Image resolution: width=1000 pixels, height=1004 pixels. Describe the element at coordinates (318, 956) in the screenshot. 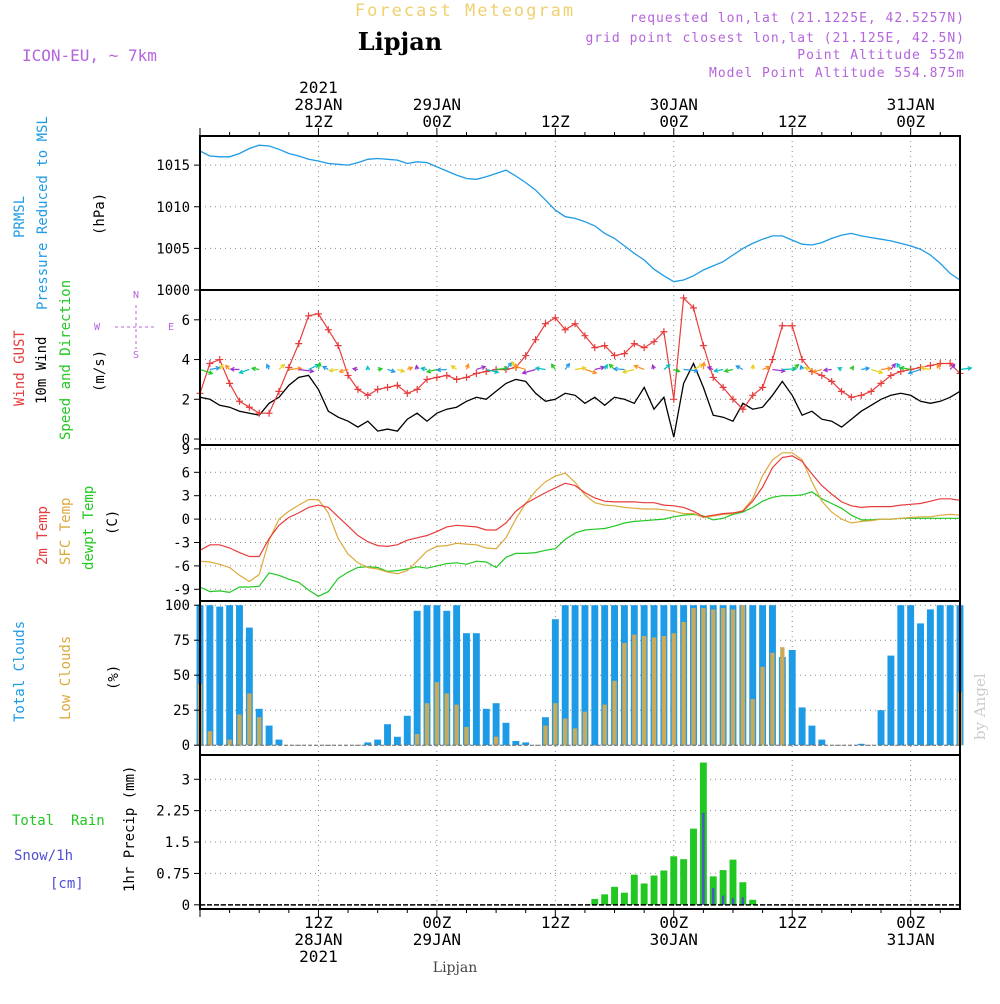

I see `bottom-time-label-0-2: 2021` at that location.